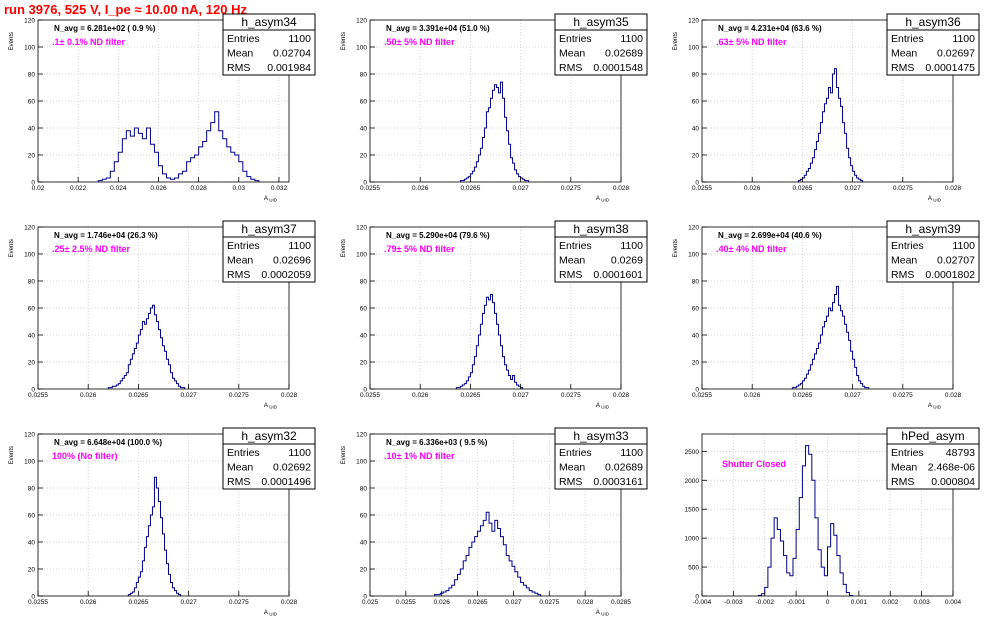 The width and height of the screenshot is (996, 622). What do you see at coordinates (953, 482) in the screenshot?
I see `stats-value: 0.000804` at bounding box center [953, 482].